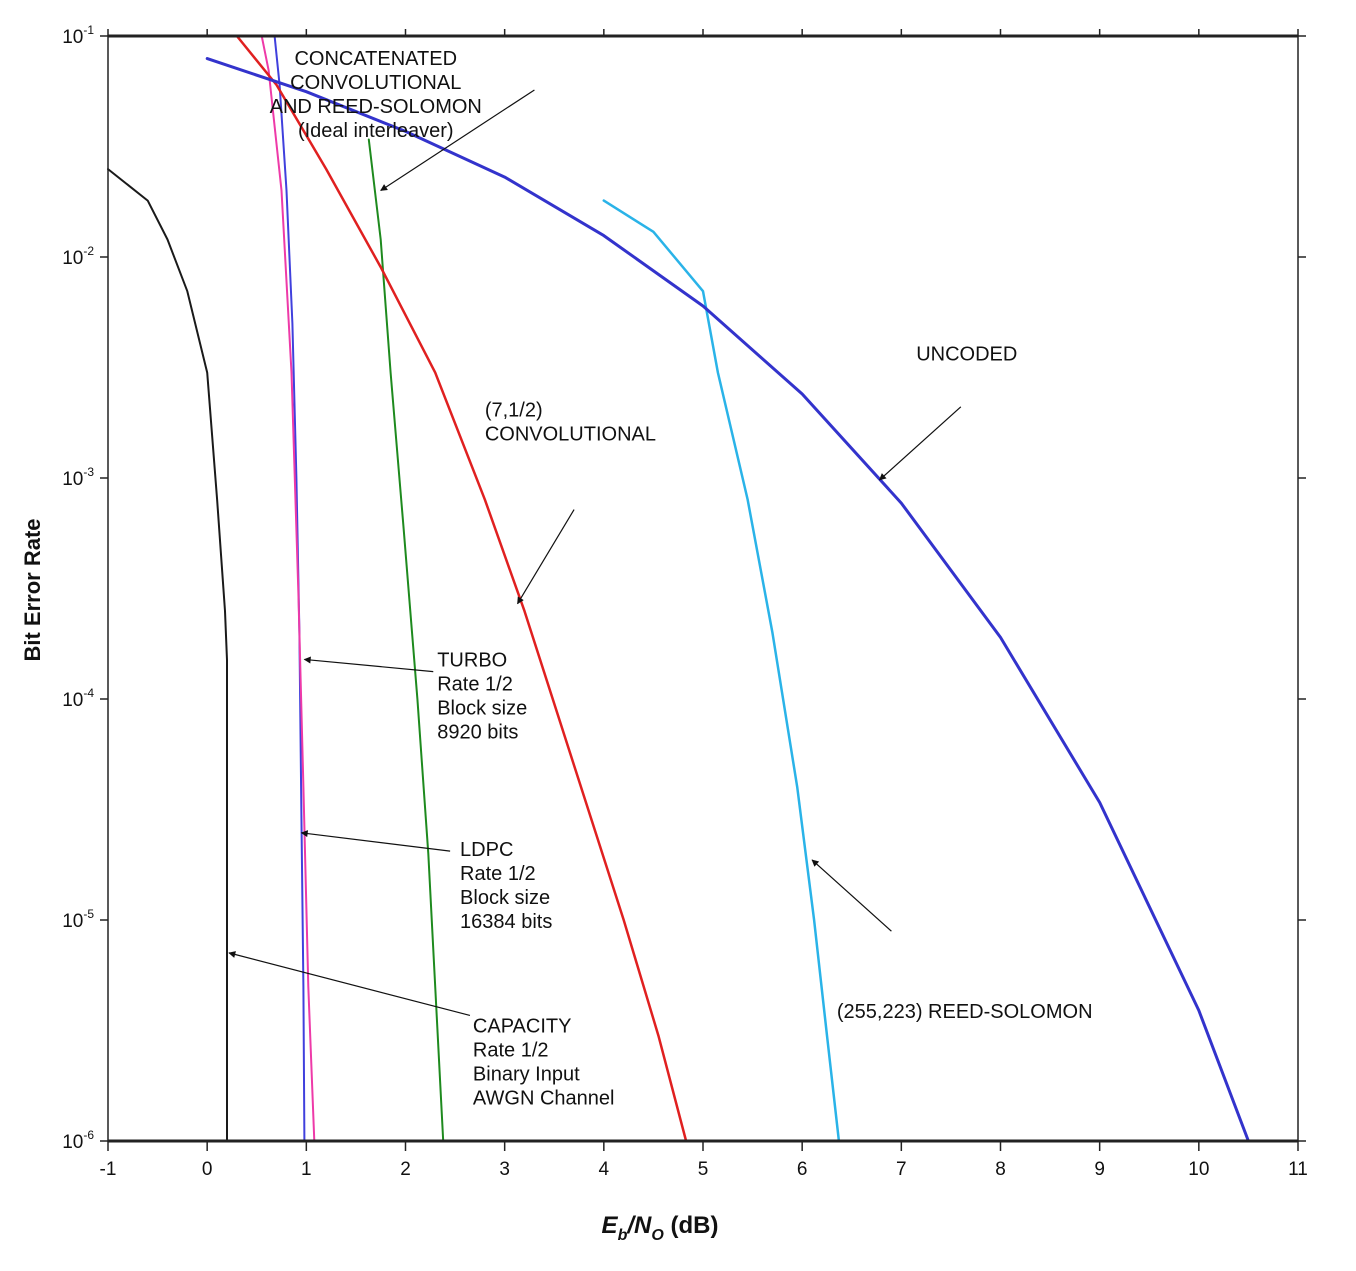 Image resolution: width=1356 pixels, height=1271 pixels. What do you see at coordinates (623, 1235) in the screenshot?
I see `x-axis-title-sub-b: b` at bounding box center [623, 1235].